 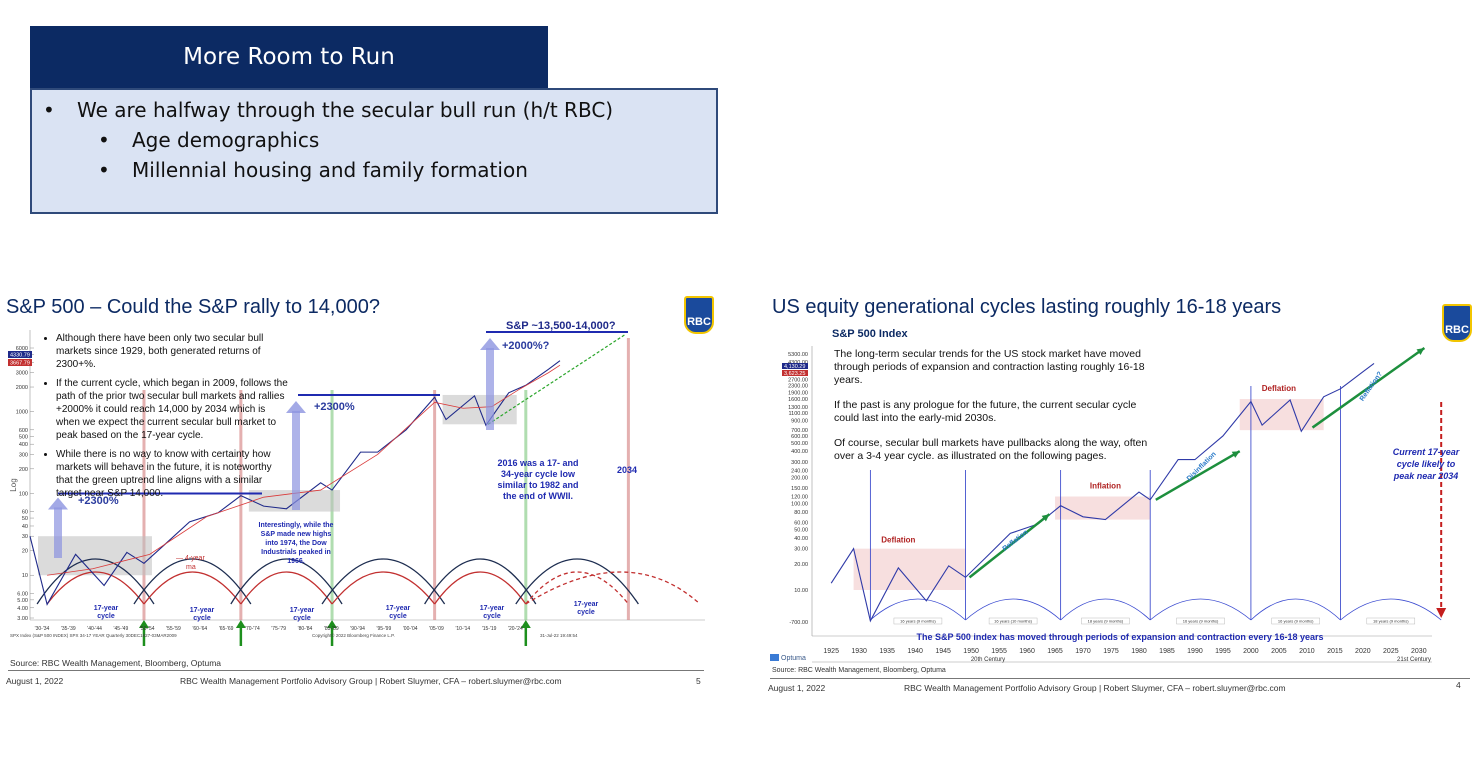 What do you see at coordinates (1335, 651) in the screenshot?
I see `x-tick-label: 2015` at bounding box center [1335, 651].